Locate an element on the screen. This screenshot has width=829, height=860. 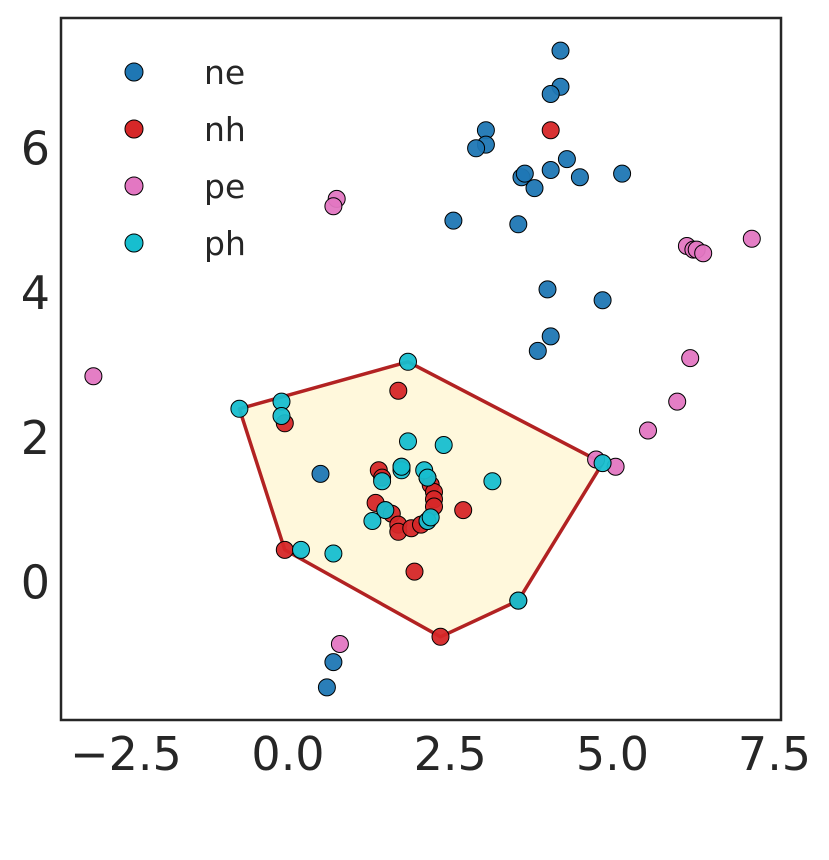
legend-item-ne: ne is located at coordinates (184, 72).